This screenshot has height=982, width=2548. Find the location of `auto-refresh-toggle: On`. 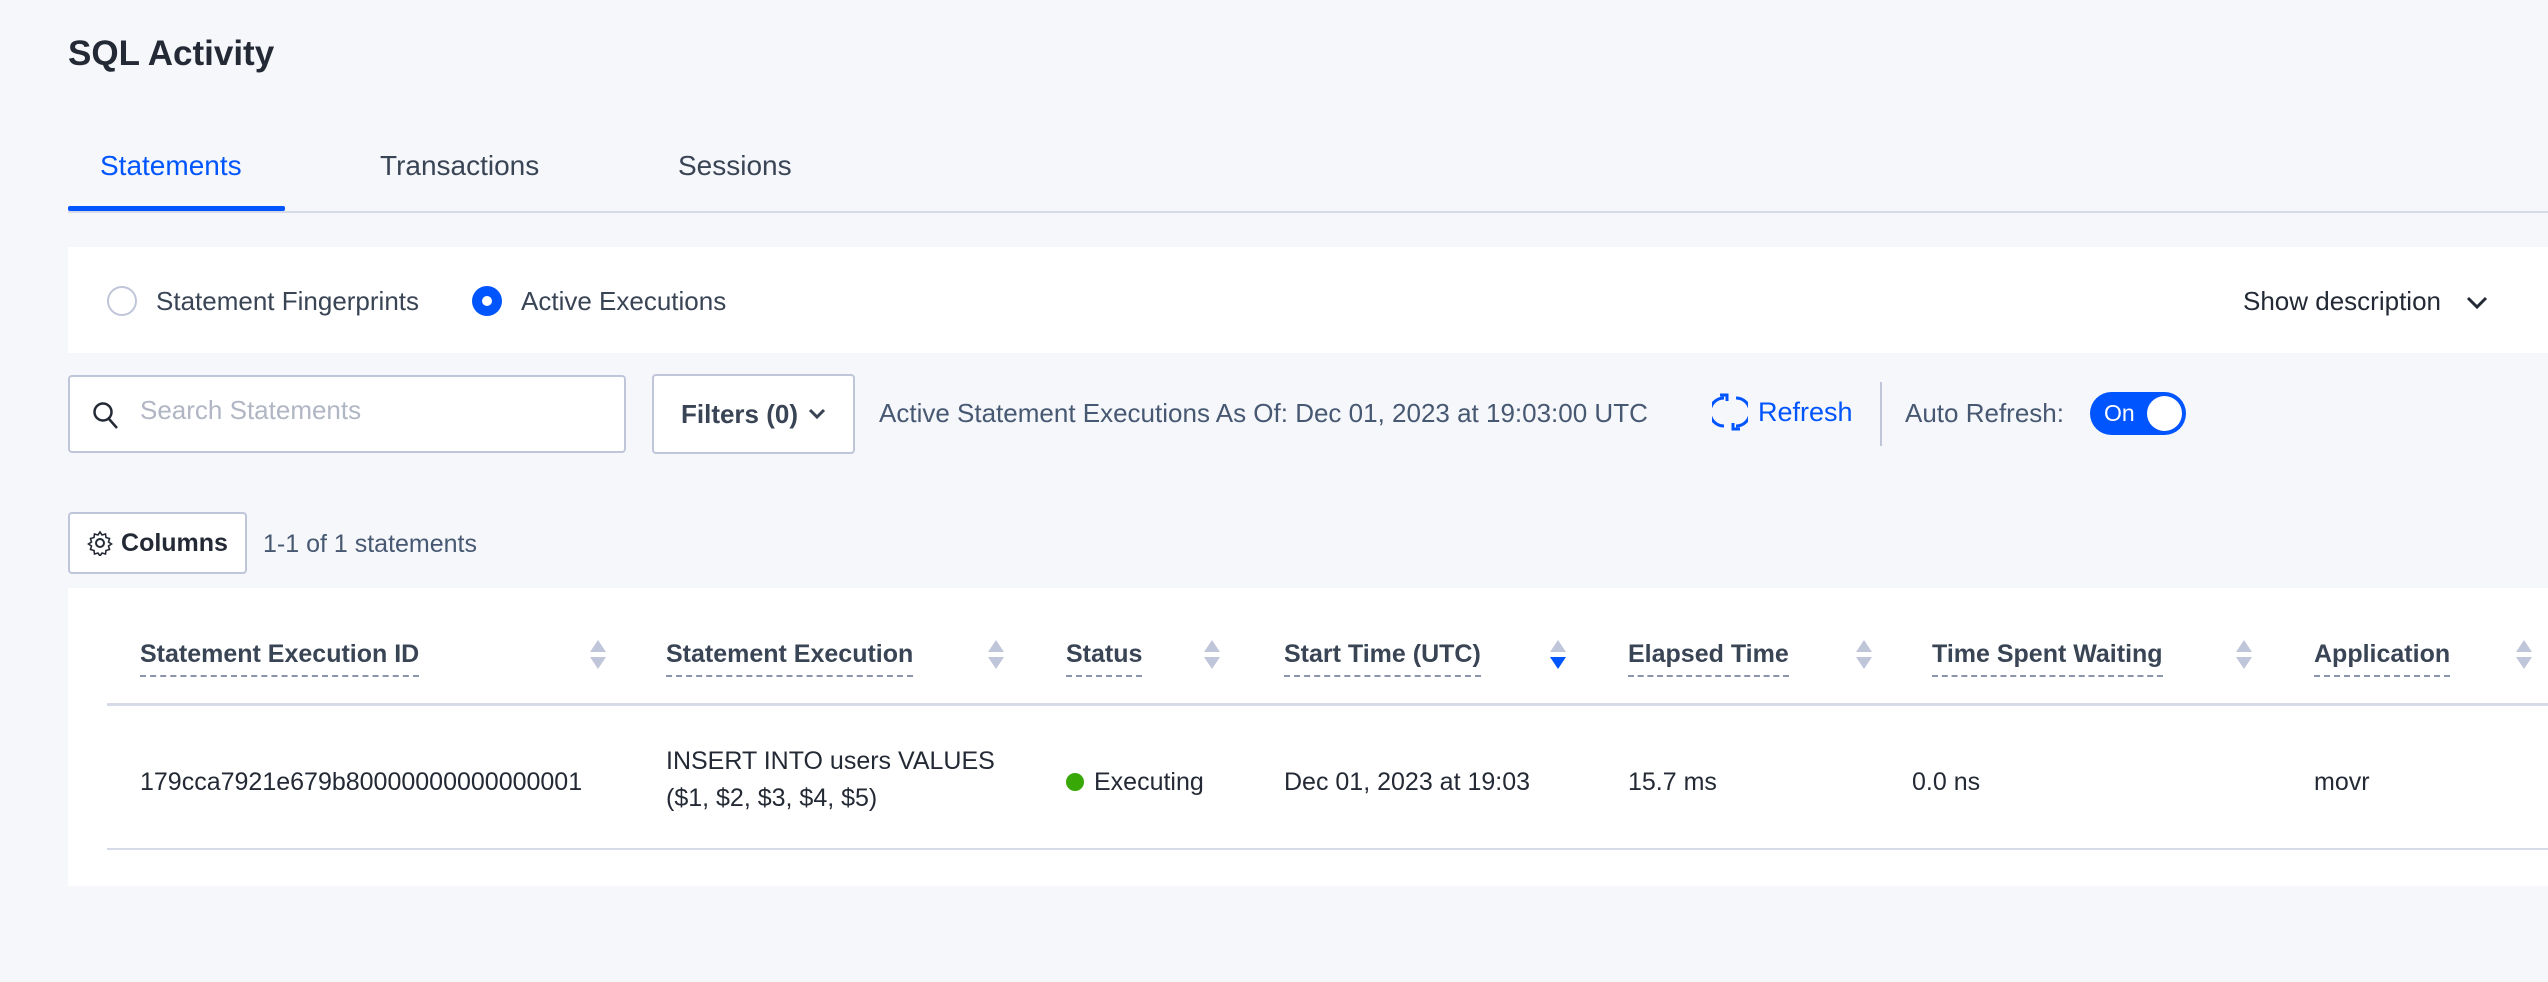

auto-refresh-toggle: On is located at coordinates (2138, 413).